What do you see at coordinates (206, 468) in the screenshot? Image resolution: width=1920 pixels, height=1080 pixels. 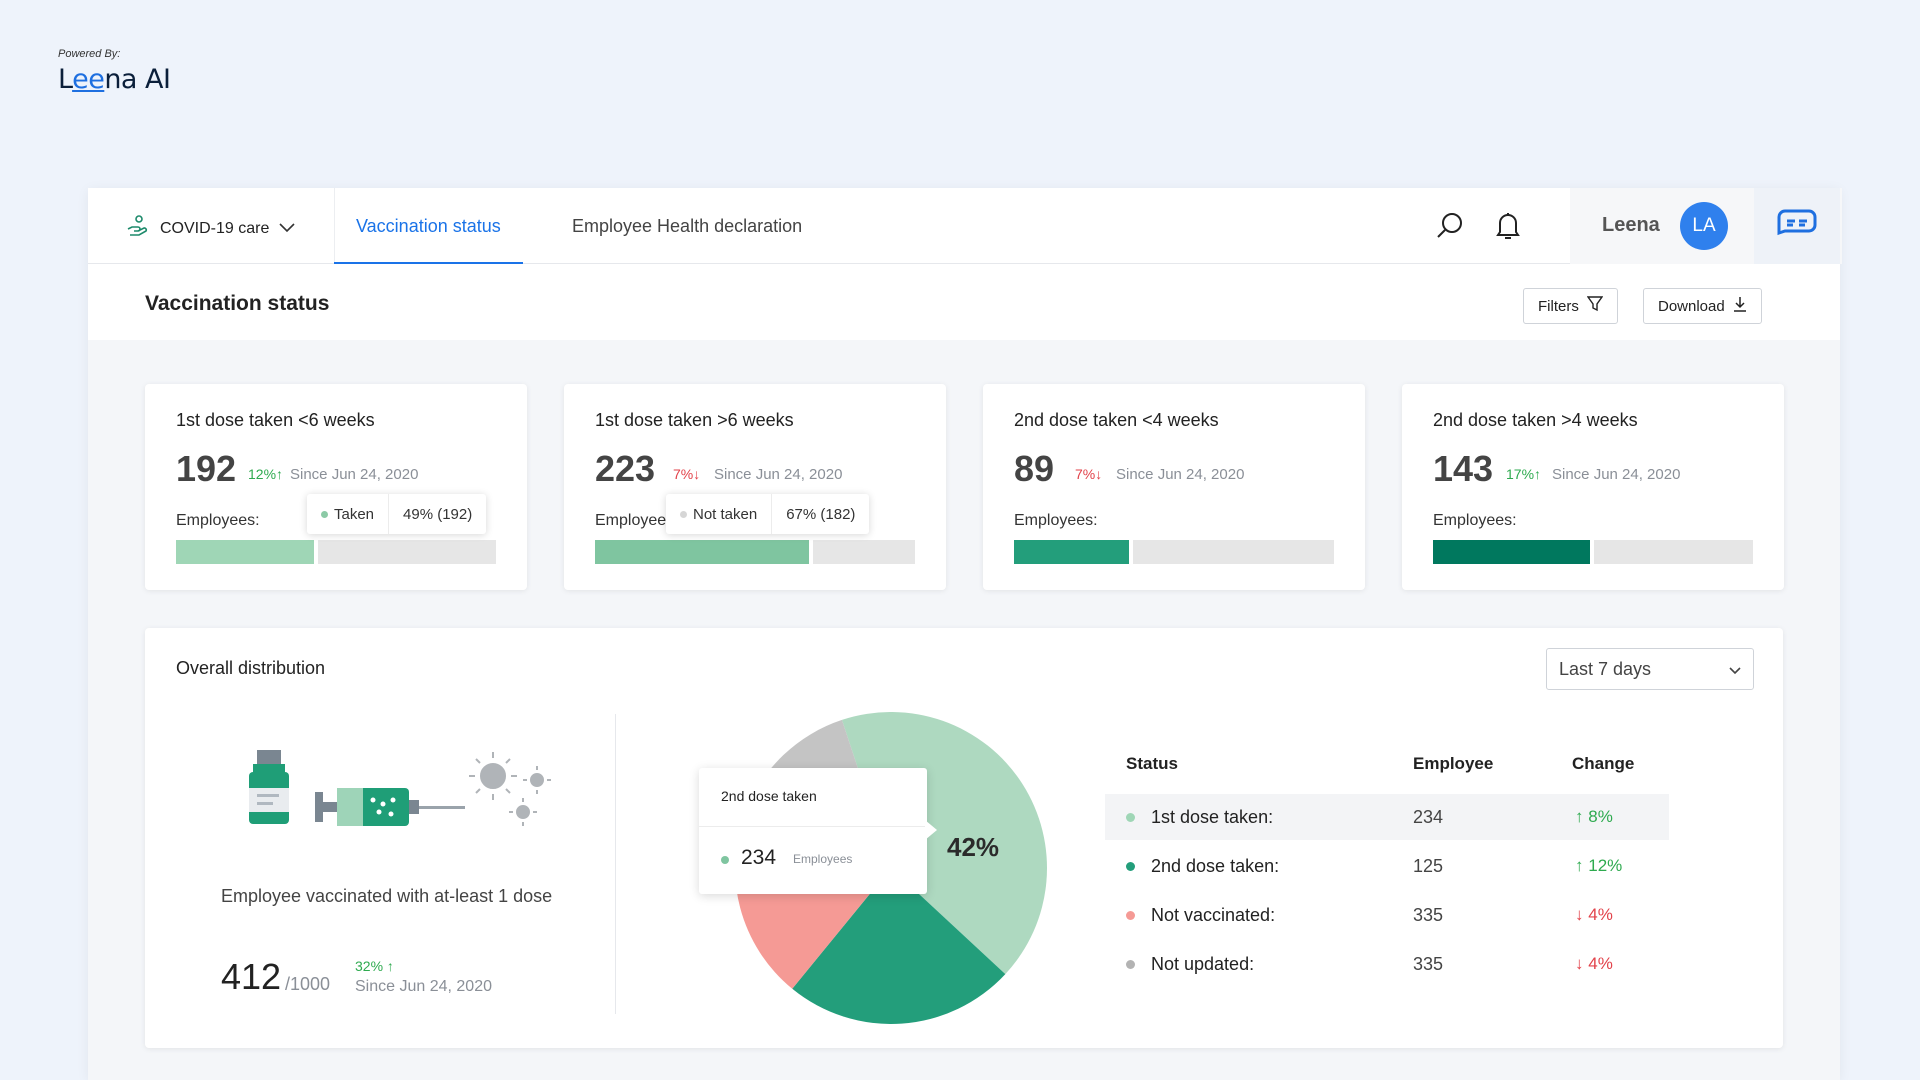 I see `card-value: 192` at bounding box center [206, 468].